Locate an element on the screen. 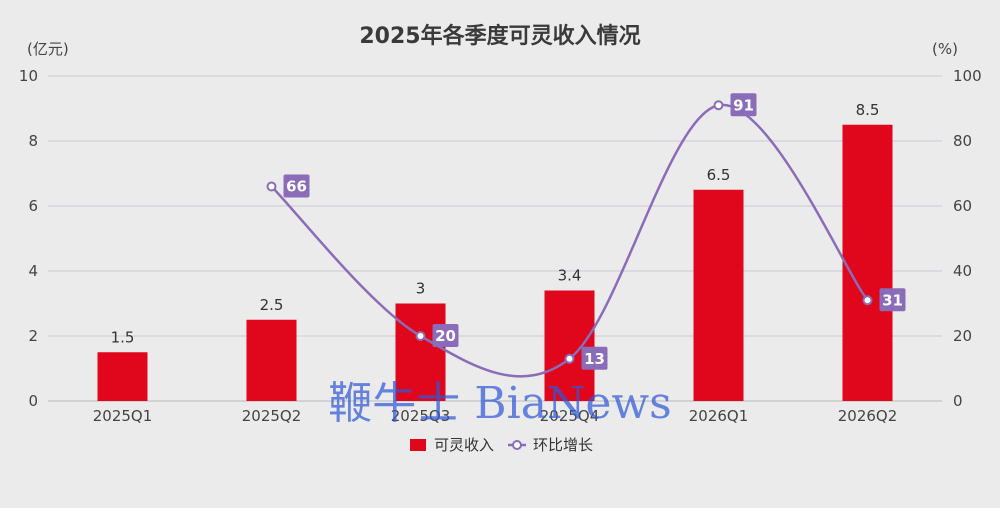 Image resolution: width=1000 pixels, height=508 pixels. revenue-bar-label: 1.5 is located at coordinates (123, 337).